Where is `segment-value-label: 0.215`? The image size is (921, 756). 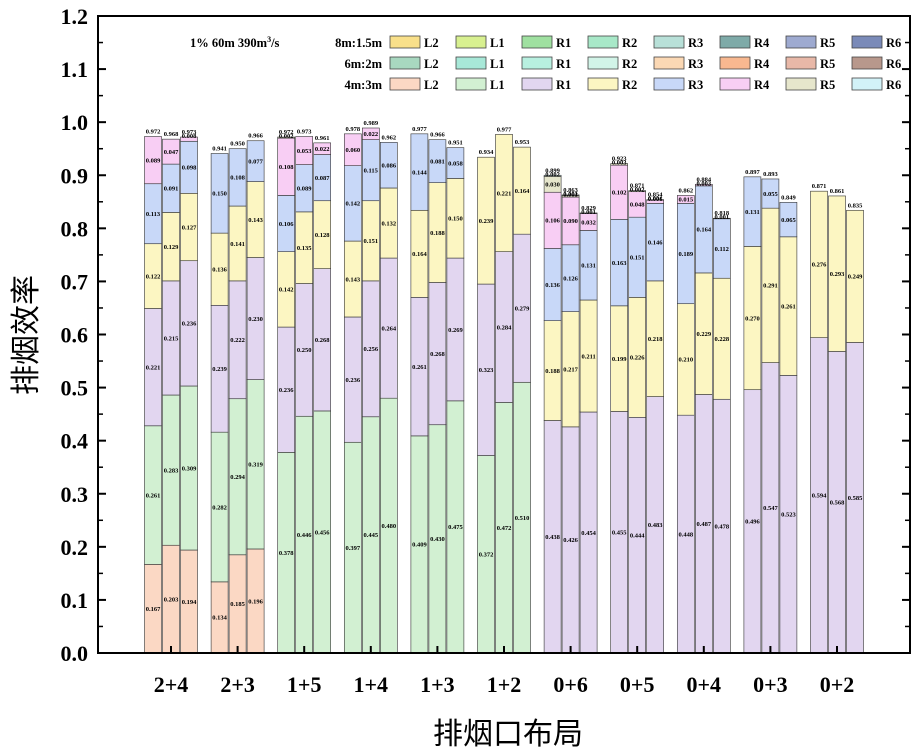 segment-value-label: 0.215 is located at coordinates (171, 338).